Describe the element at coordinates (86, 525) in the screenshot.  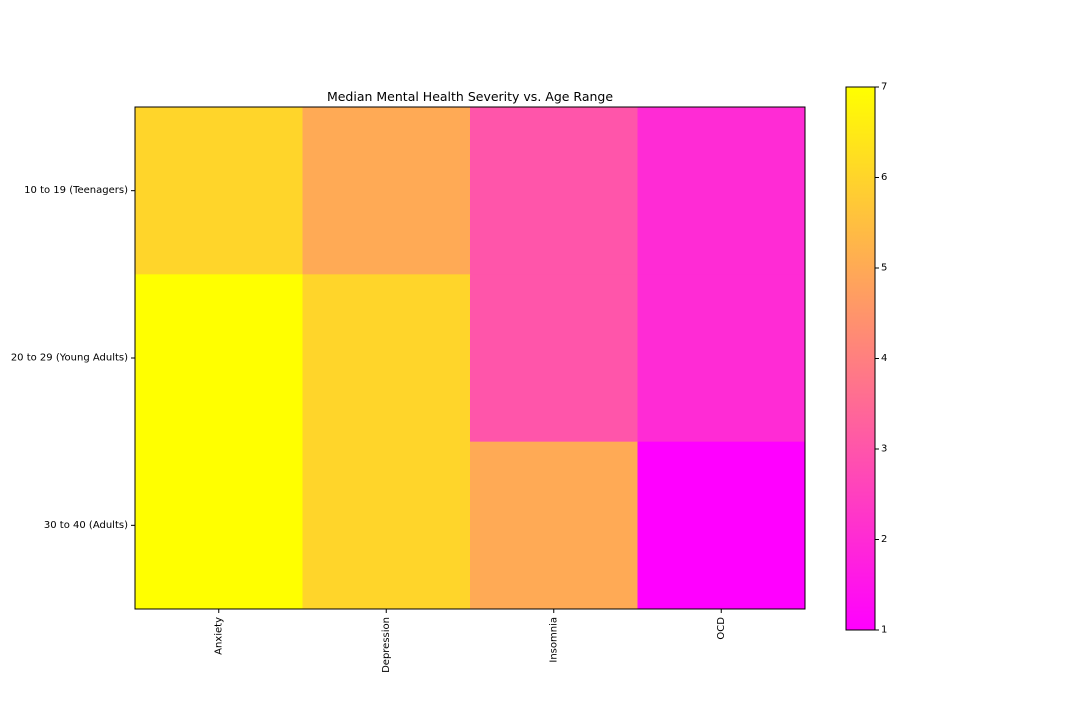
I see `y-tick-label: 30 to 40 (Adults)` at that location.